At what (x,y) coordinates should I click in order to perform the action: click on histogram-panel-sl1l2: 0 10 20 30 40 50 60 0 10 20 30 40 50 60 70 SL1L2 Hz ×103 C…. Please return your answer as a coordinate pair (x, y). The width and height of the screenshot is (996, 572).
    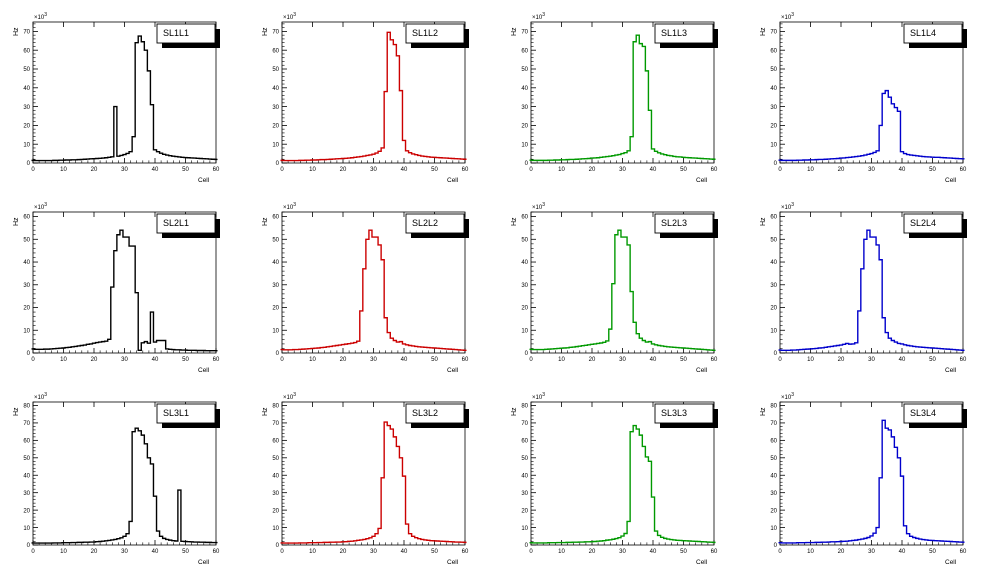
    Looking at the image, I should click on (373, 95).